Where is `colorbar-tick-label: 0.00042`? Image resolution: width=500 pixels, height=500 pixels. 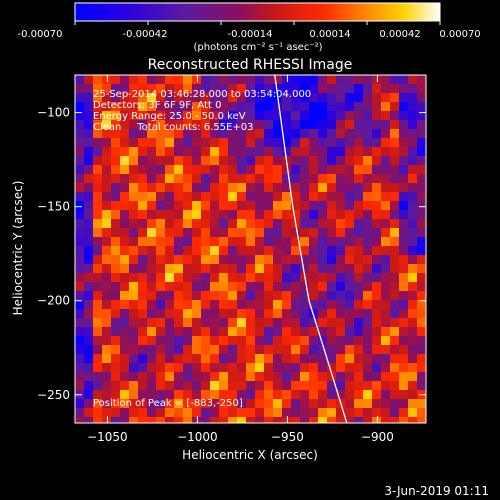 colorbar-tick-label: 0.00042 is located at coordinates (399, 34).